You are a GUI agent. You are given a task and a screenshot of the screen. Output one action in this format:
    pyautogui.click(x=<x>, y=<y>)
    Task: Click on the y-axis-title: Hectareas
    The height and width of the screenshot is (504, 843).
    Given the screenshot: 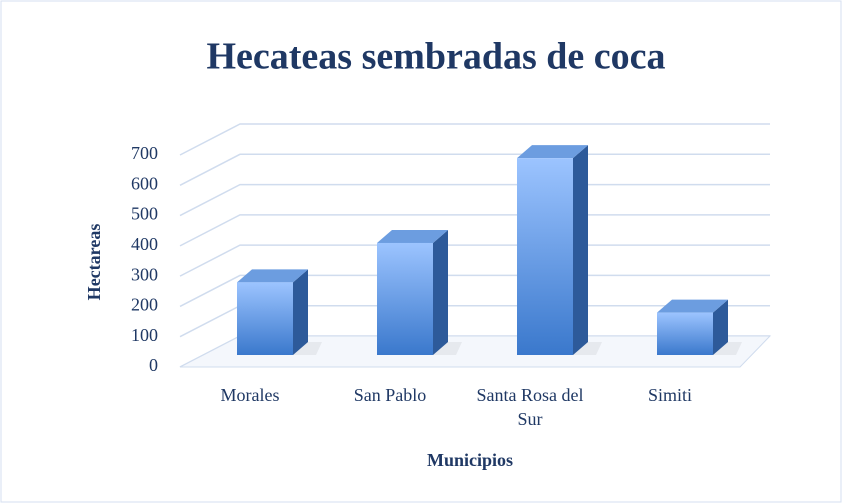 What is the action you would take?
    pyautogui.click(x=94, y=262)
    